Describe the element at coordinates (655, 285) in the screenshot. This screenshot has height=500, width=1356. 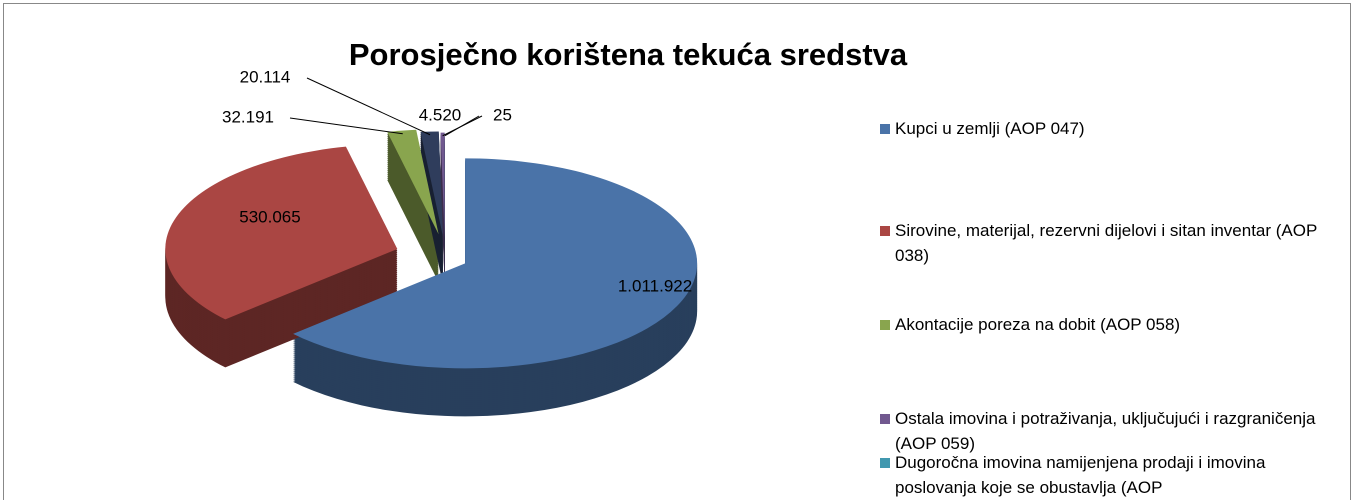
I see `data-label: 1.011.922` at that location.